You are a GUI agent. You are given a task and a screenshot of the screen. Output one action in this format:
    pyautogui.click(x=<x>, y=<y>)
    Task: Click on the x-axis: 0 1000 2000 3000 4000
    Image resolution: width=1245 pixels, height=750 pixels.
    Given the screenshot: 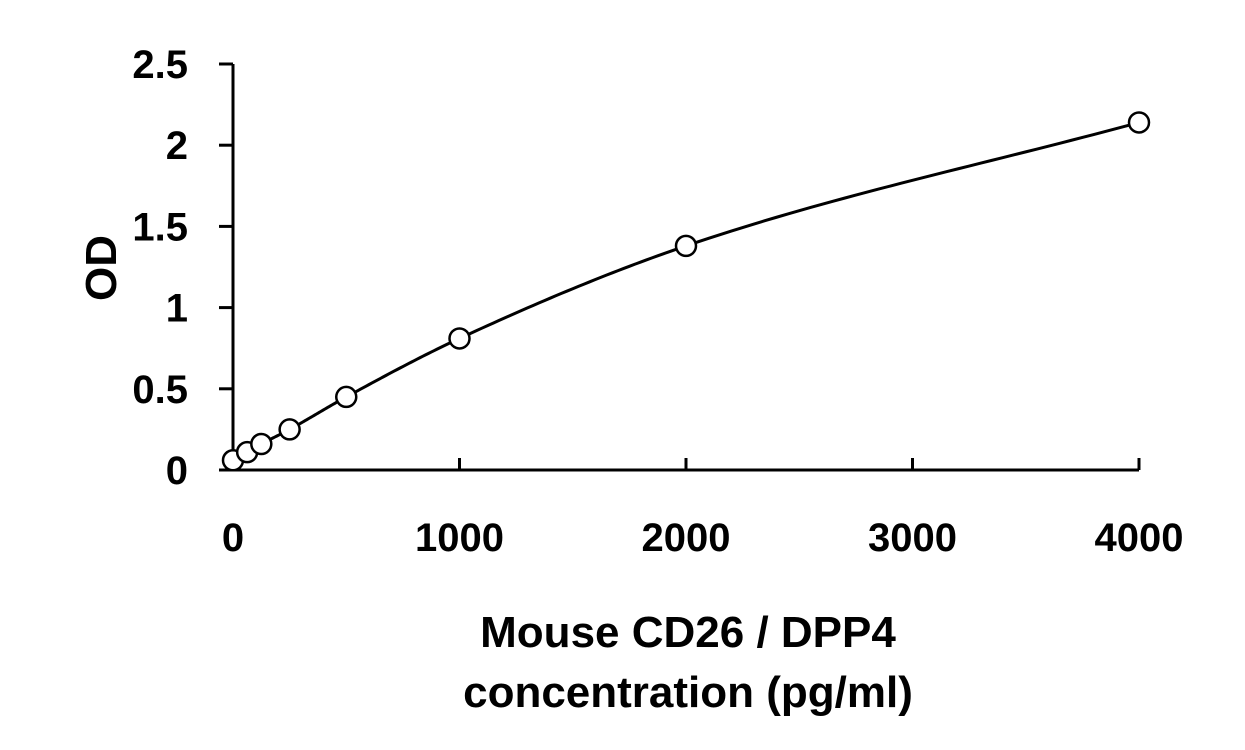 What is the action you would take?
    pyautogui.click(x=703, y=509)
    